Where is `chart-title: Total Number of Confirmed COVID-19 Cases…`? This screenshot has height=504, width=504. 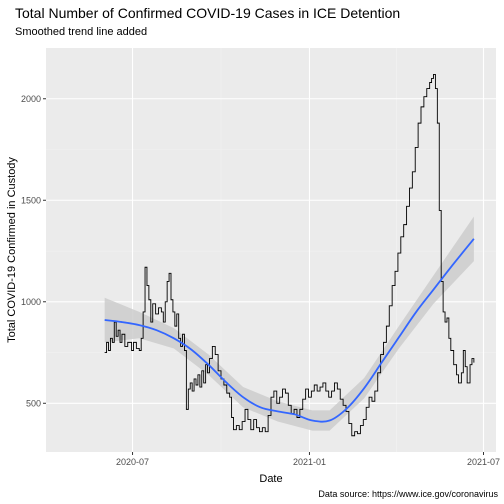 chart-title: Total Number of Confirmed COVID-19 Cases… is located at coordinates (207, 13).